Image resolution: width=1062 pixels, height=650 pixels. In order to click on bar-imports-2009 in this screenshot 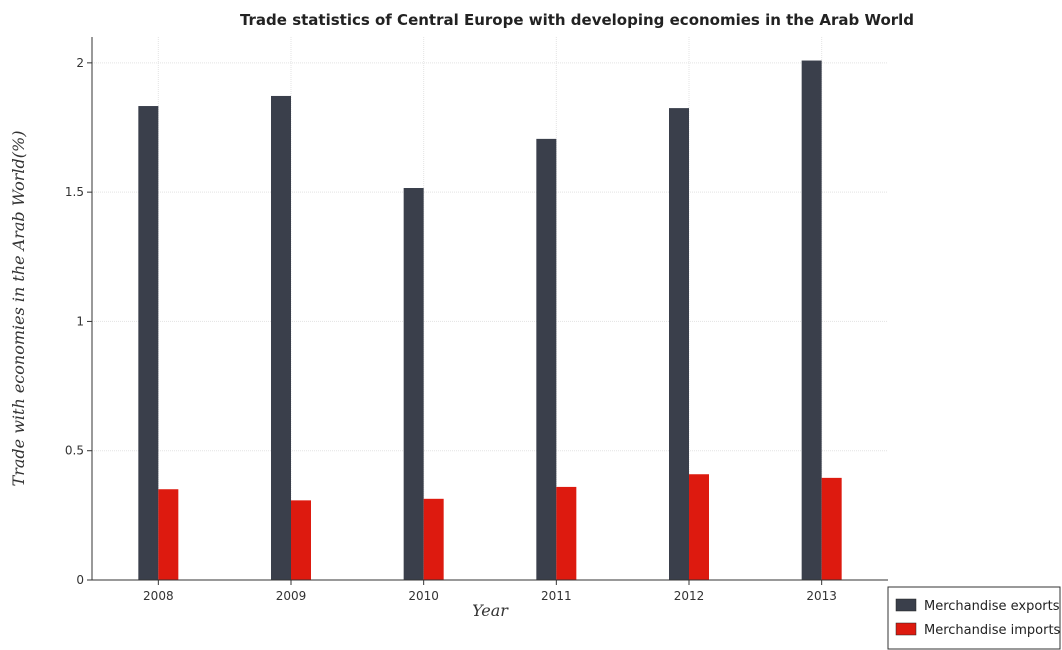, I will do `click(301, 540)`.